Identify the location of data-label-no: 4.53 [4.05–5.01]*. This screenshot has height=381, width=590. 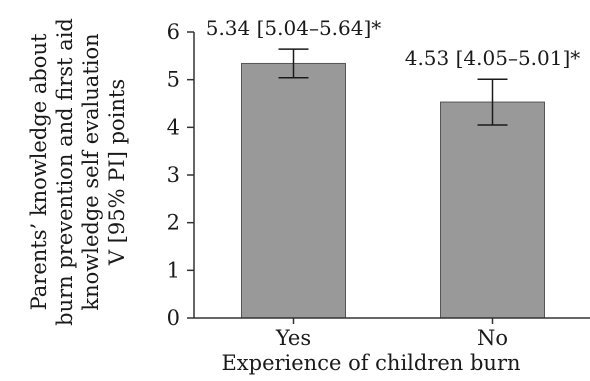
(493, 58).